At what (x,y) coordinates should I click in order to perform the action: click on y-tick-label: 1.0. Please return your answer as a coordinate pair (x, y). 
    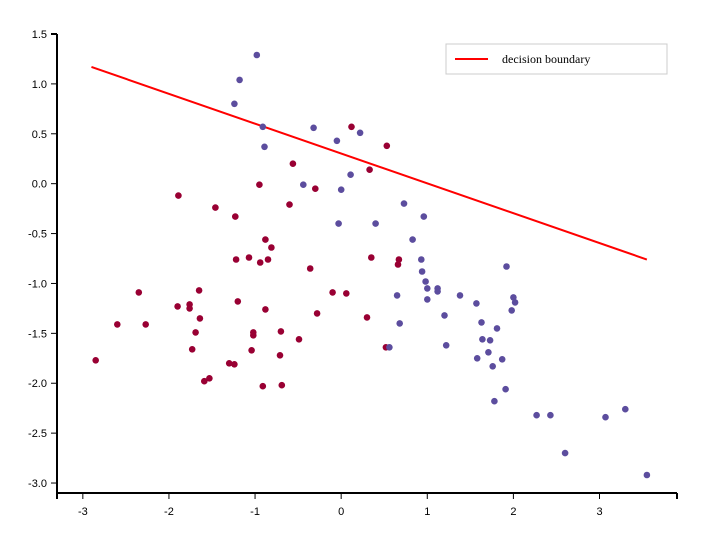
    Looking at the image, I should click on (39, 85).